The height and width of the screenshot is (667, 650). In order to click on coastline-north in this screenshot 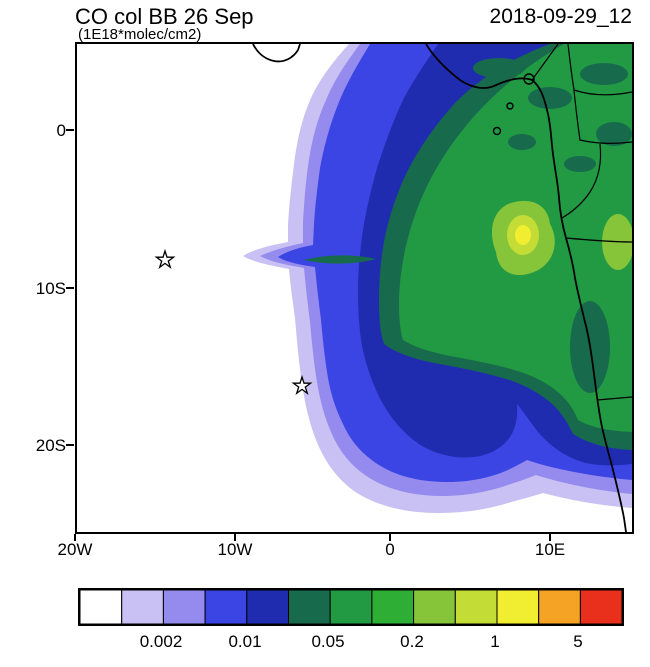, I will do `click(276, 53)`.